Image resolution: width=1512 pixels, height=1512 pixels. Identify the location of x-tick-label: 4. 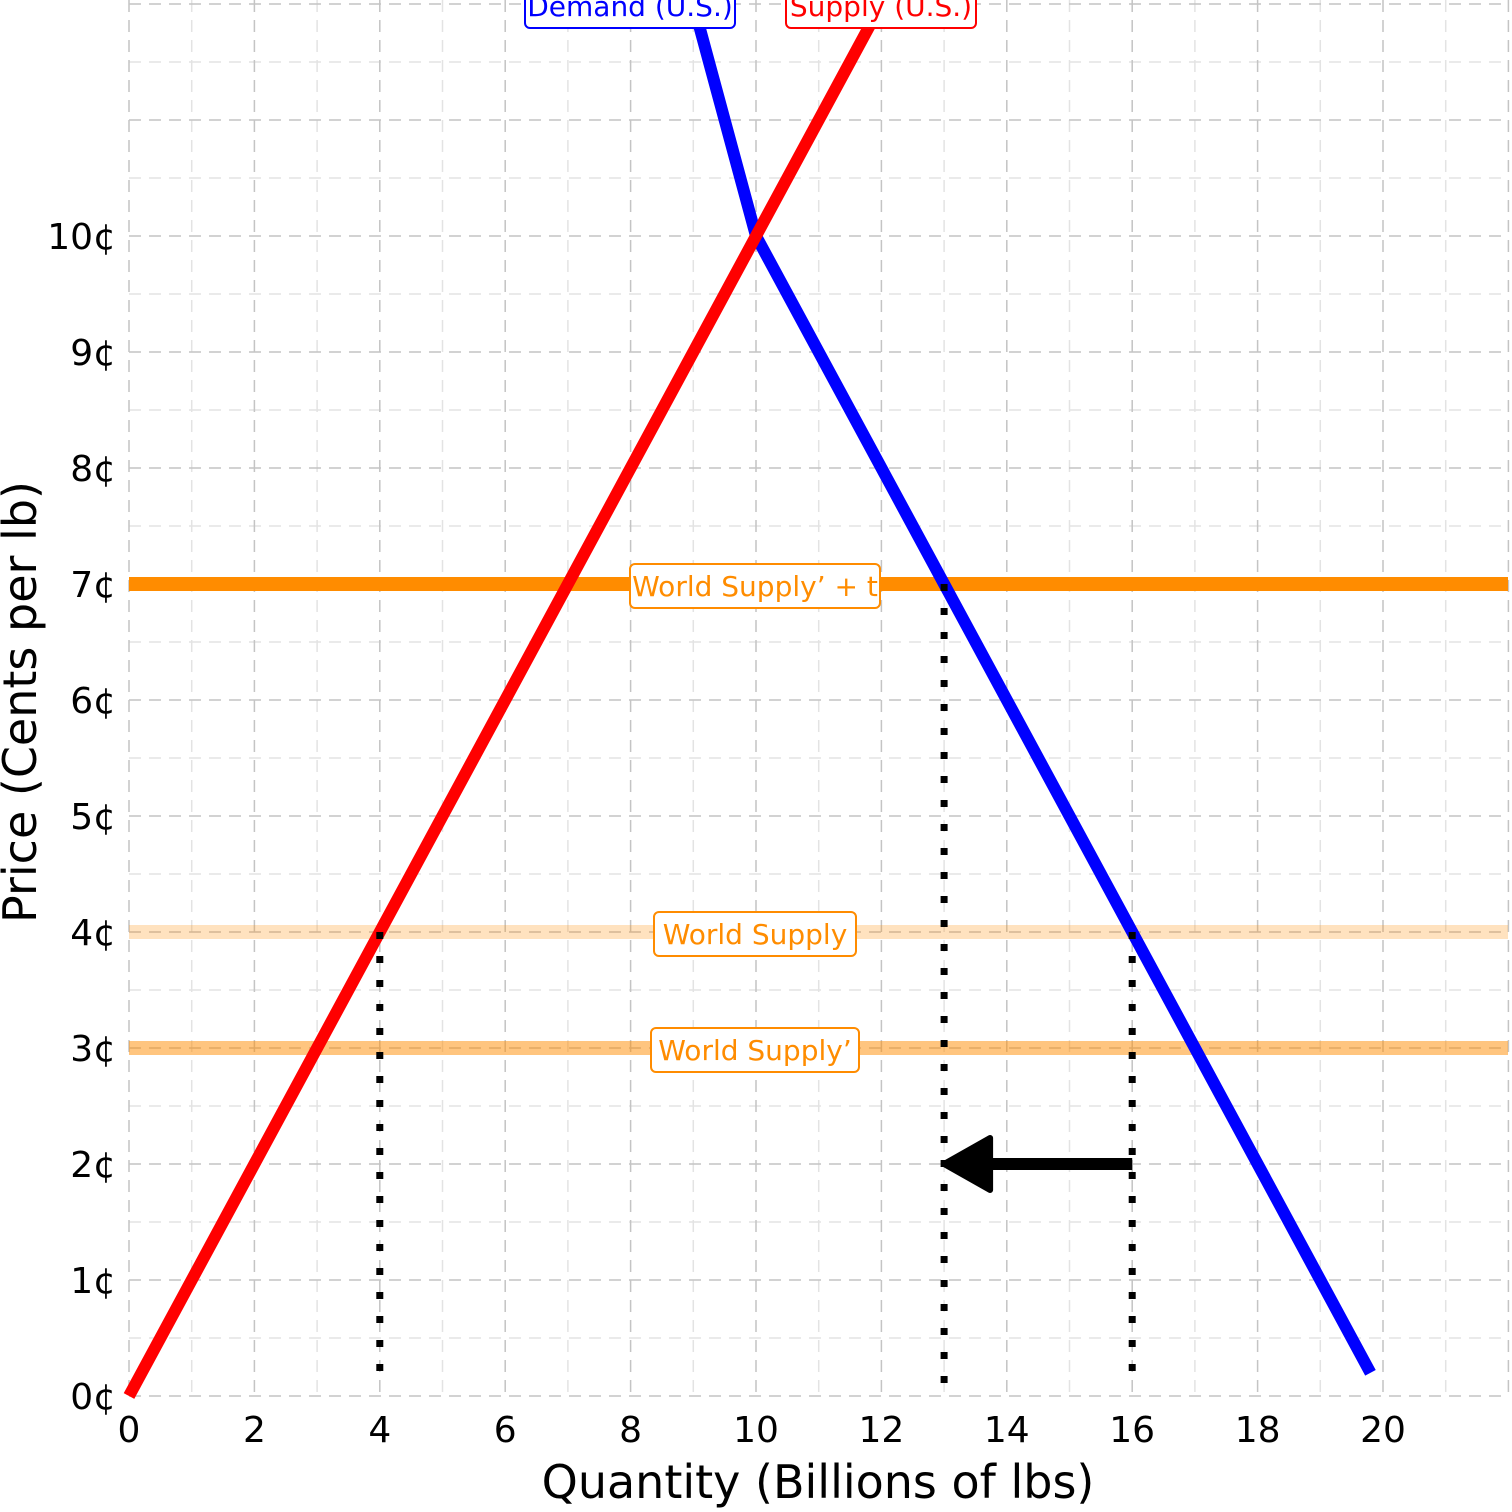
(379, 1430).